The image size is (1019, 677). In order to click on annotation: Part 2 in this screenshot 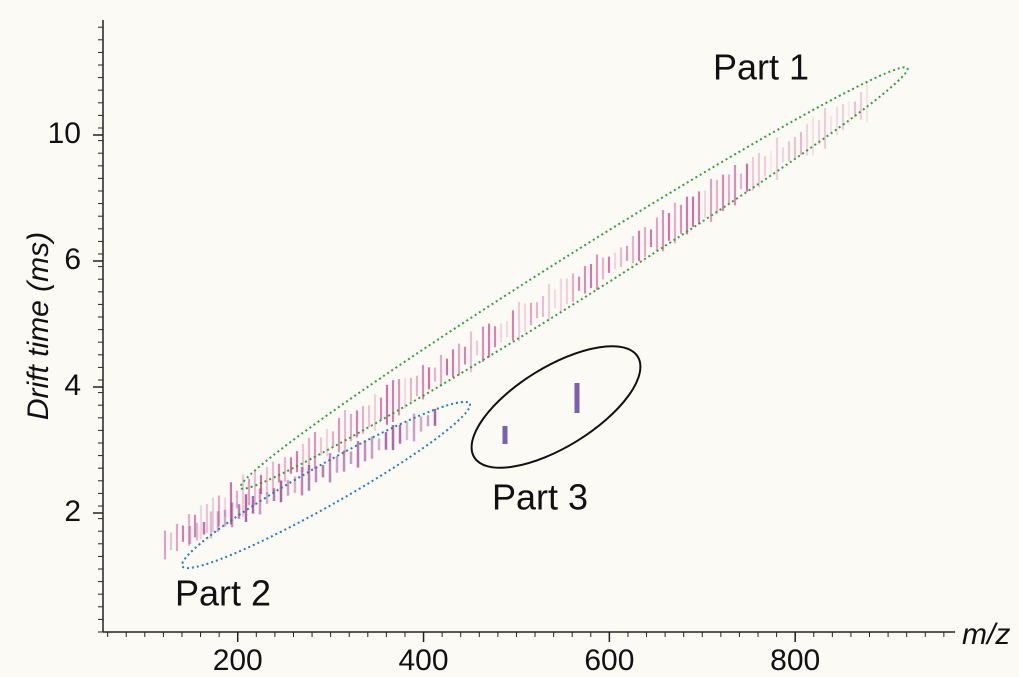, I will do `click(223, 593)`.